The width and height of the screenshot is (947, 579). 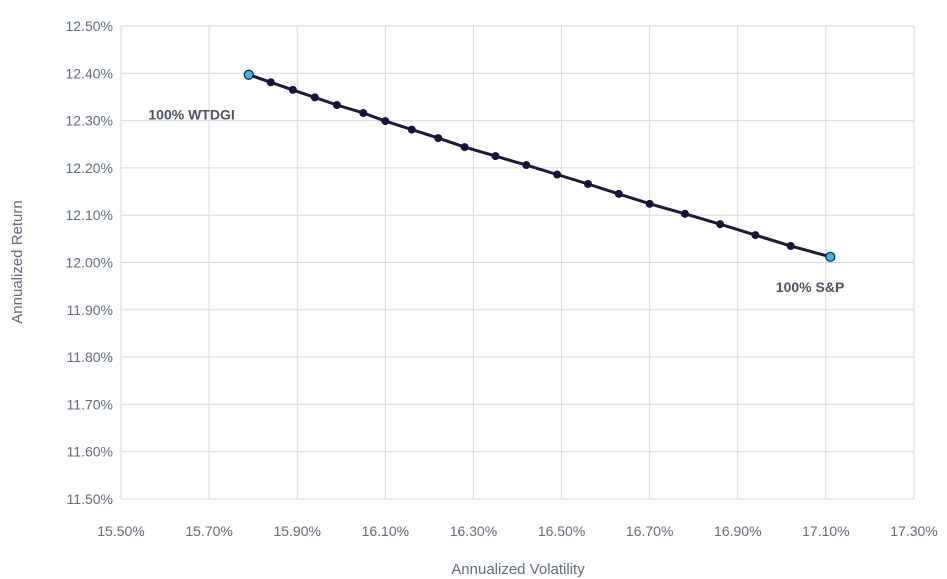 What do you see at coordinates (90, 310) in the screenshot?
I see `y-tick-label: 11.90%` at bounding box center [90, 310].